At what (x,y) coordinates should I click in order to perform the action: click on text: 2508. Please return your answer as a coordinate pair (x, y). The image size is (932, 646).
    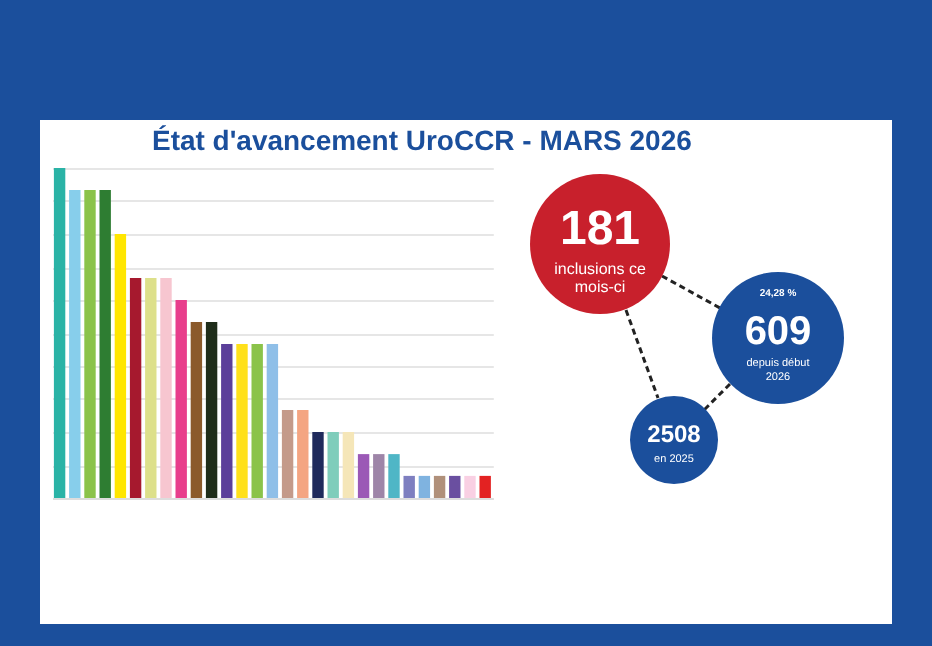
    Looking at the image, I should click on (674, 434).